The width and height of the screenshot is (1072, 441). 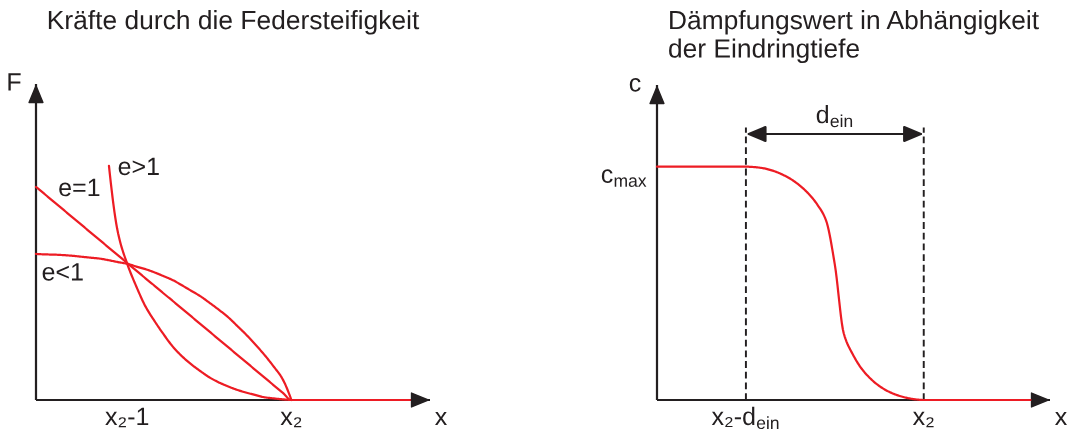 What do you see at coordinates (635, 85) in the screenshot?
I see `y-axis-title: c` at bounding box center [635, 85].